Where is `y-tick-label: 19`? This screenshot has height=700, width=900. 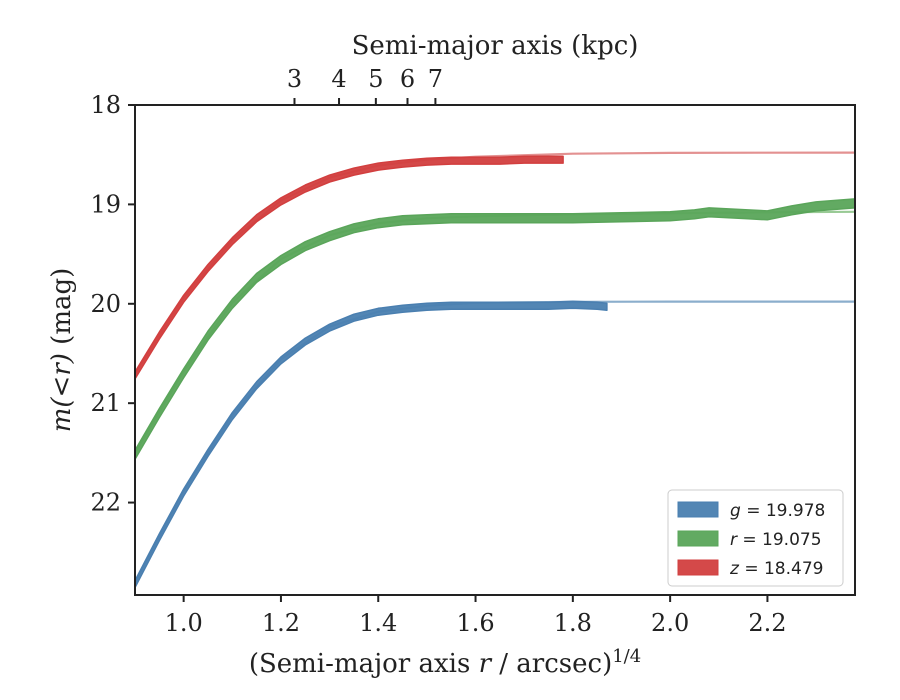
y-tick-label: 19 is located at coordinates (105, 204).